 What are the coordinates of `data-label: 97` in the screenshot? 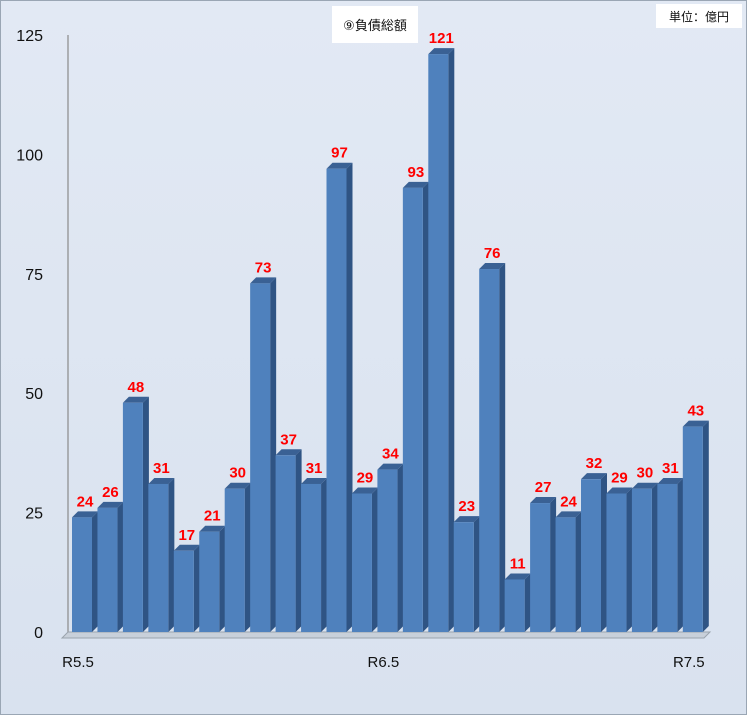 It's located at (339, 153).